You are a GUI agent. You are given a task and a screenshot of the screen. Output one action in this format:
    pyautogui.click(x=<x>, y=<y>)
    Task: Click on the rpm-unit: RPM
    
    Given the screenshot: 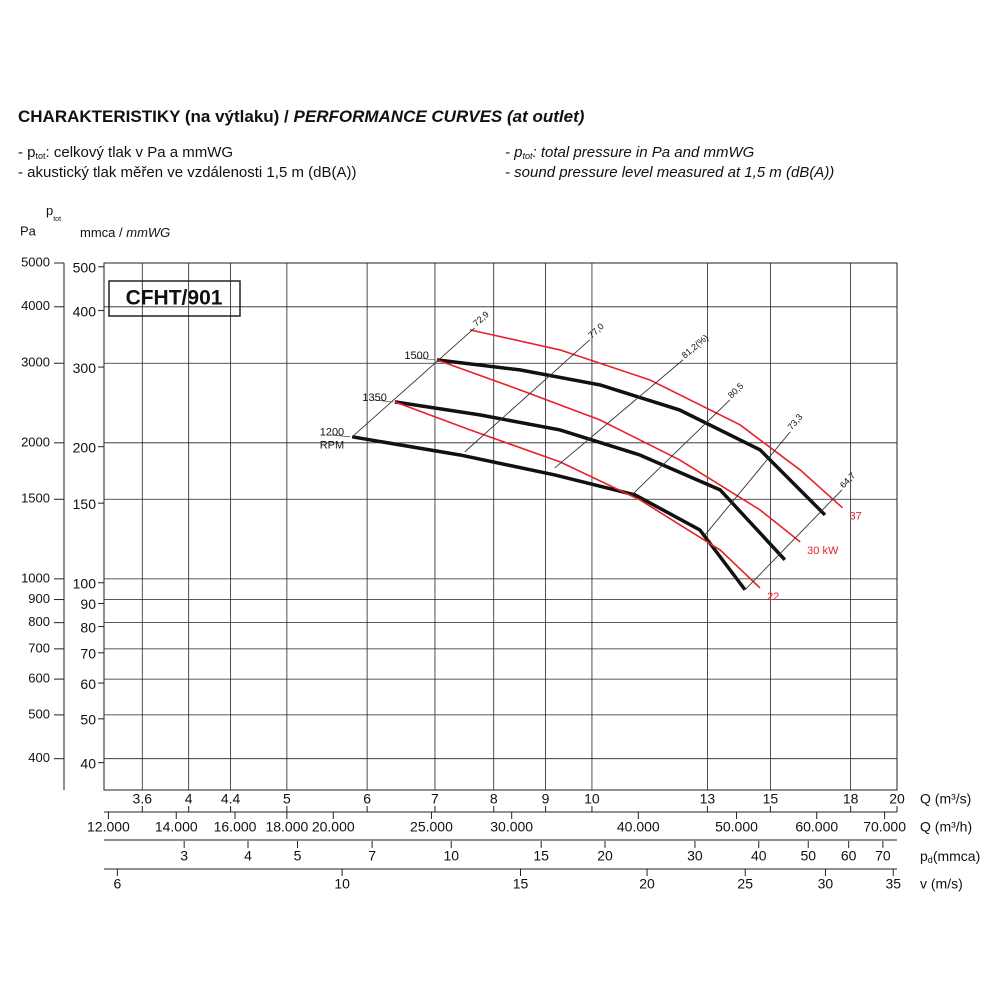 What is the action you would take?
    pyautogui.click(x=332, y=446)
    